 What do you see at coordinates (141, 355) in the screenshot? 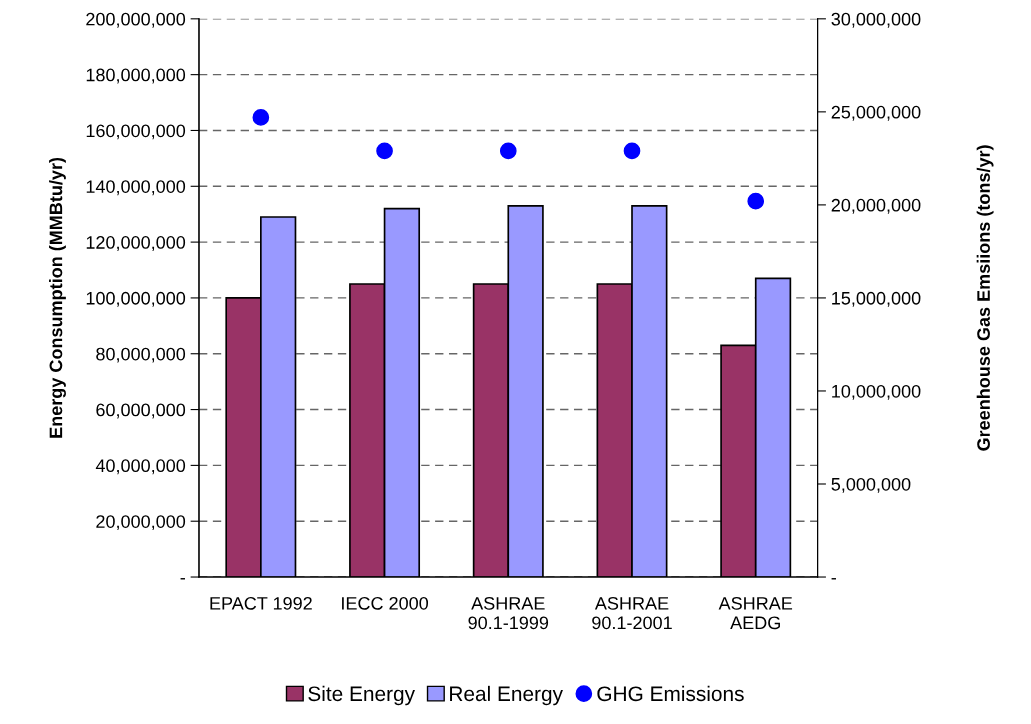
I see `y-tick-label: 80,000,000` at bounding box center [141, 355].